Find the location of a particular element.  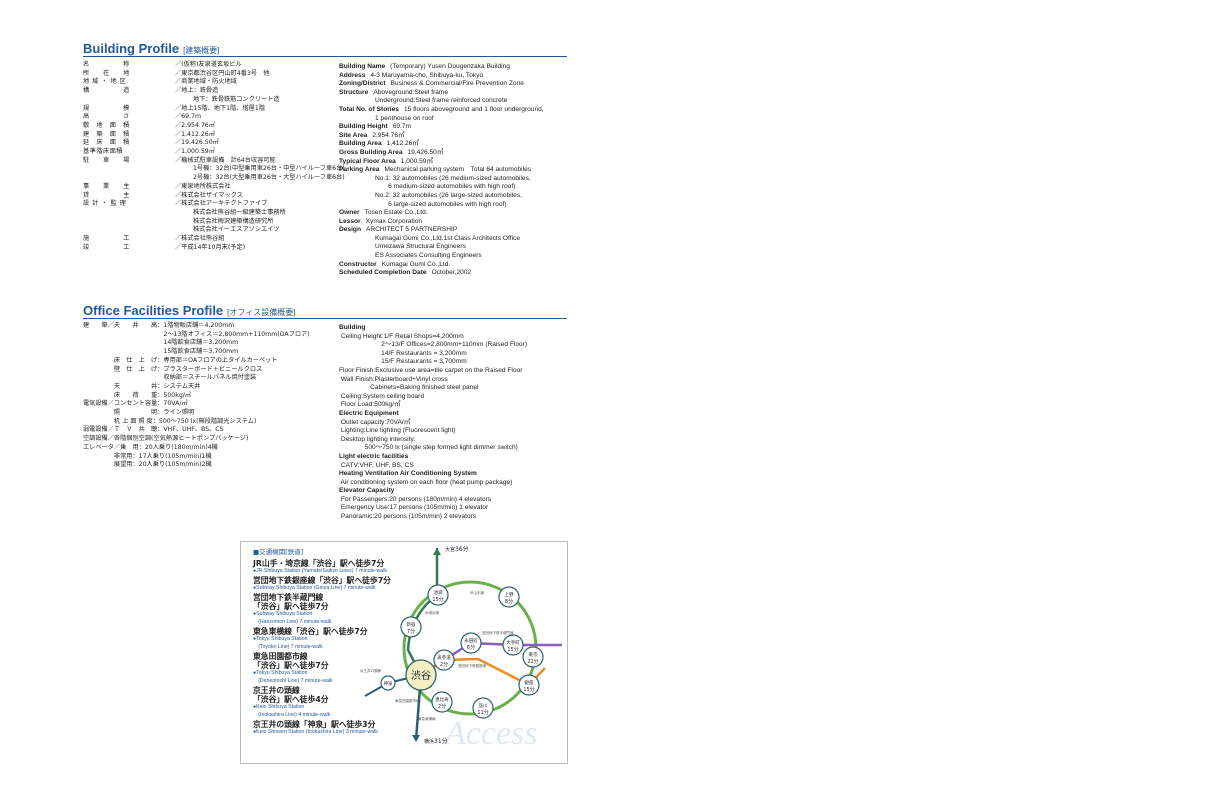

station-time: 2分 is located at coordinates (444, 664).